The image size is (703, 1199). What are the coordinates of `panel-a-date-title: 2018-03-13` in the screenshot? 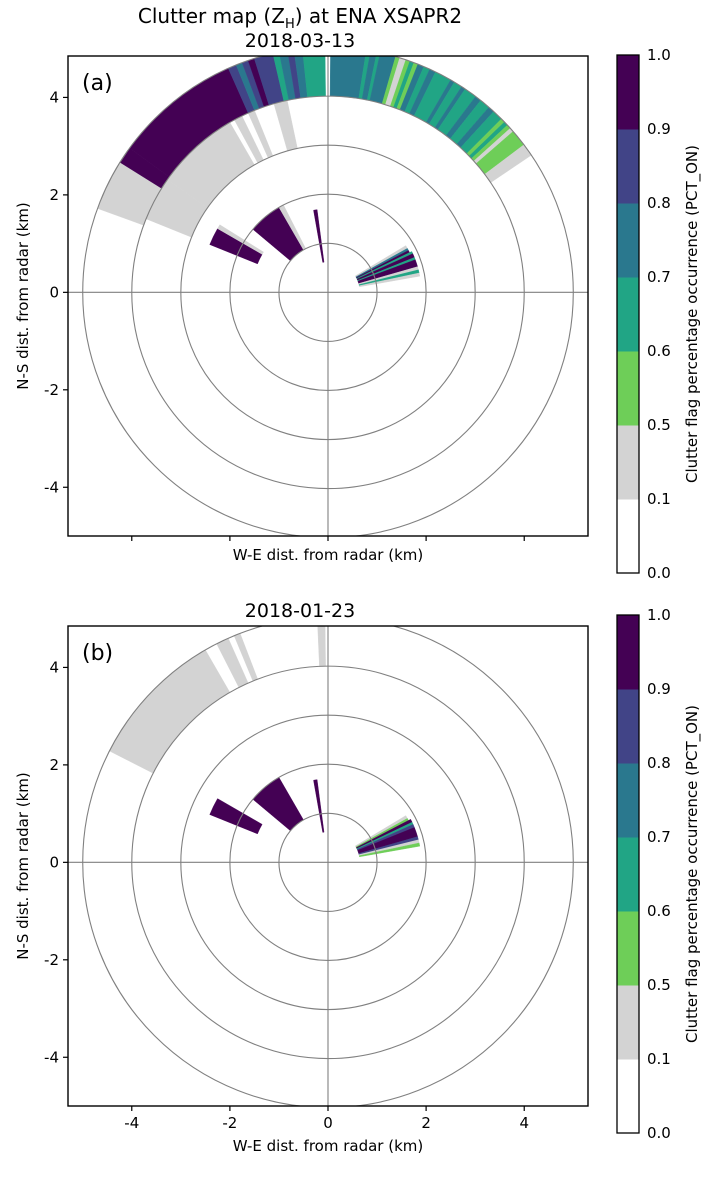 It's located at (300, 41).